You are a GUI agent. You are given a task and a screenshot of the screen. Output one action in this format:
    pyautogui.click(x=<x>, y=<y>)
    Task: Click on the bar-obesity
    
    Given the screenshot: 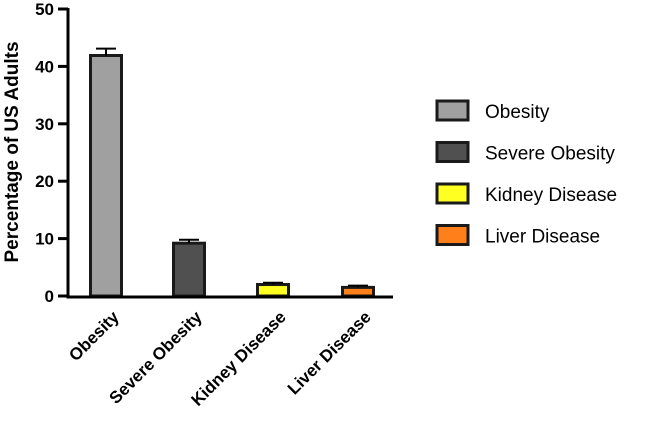 What is the action you would take?
    pyautogui.click(x=106, y=175)
    